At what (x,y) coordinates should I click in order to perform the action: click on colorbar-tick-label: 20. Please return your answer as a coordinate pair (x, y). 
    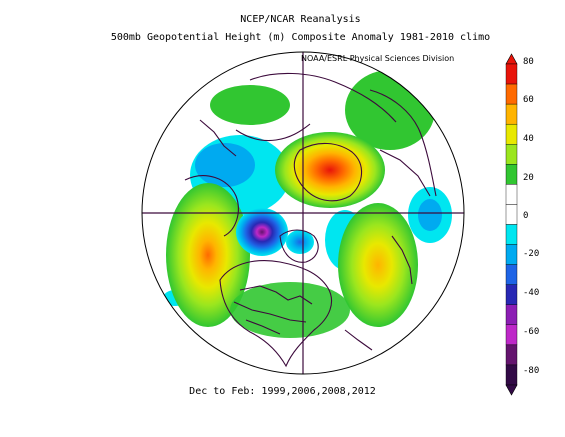
    Looking at the image, I should click on (528, 178).